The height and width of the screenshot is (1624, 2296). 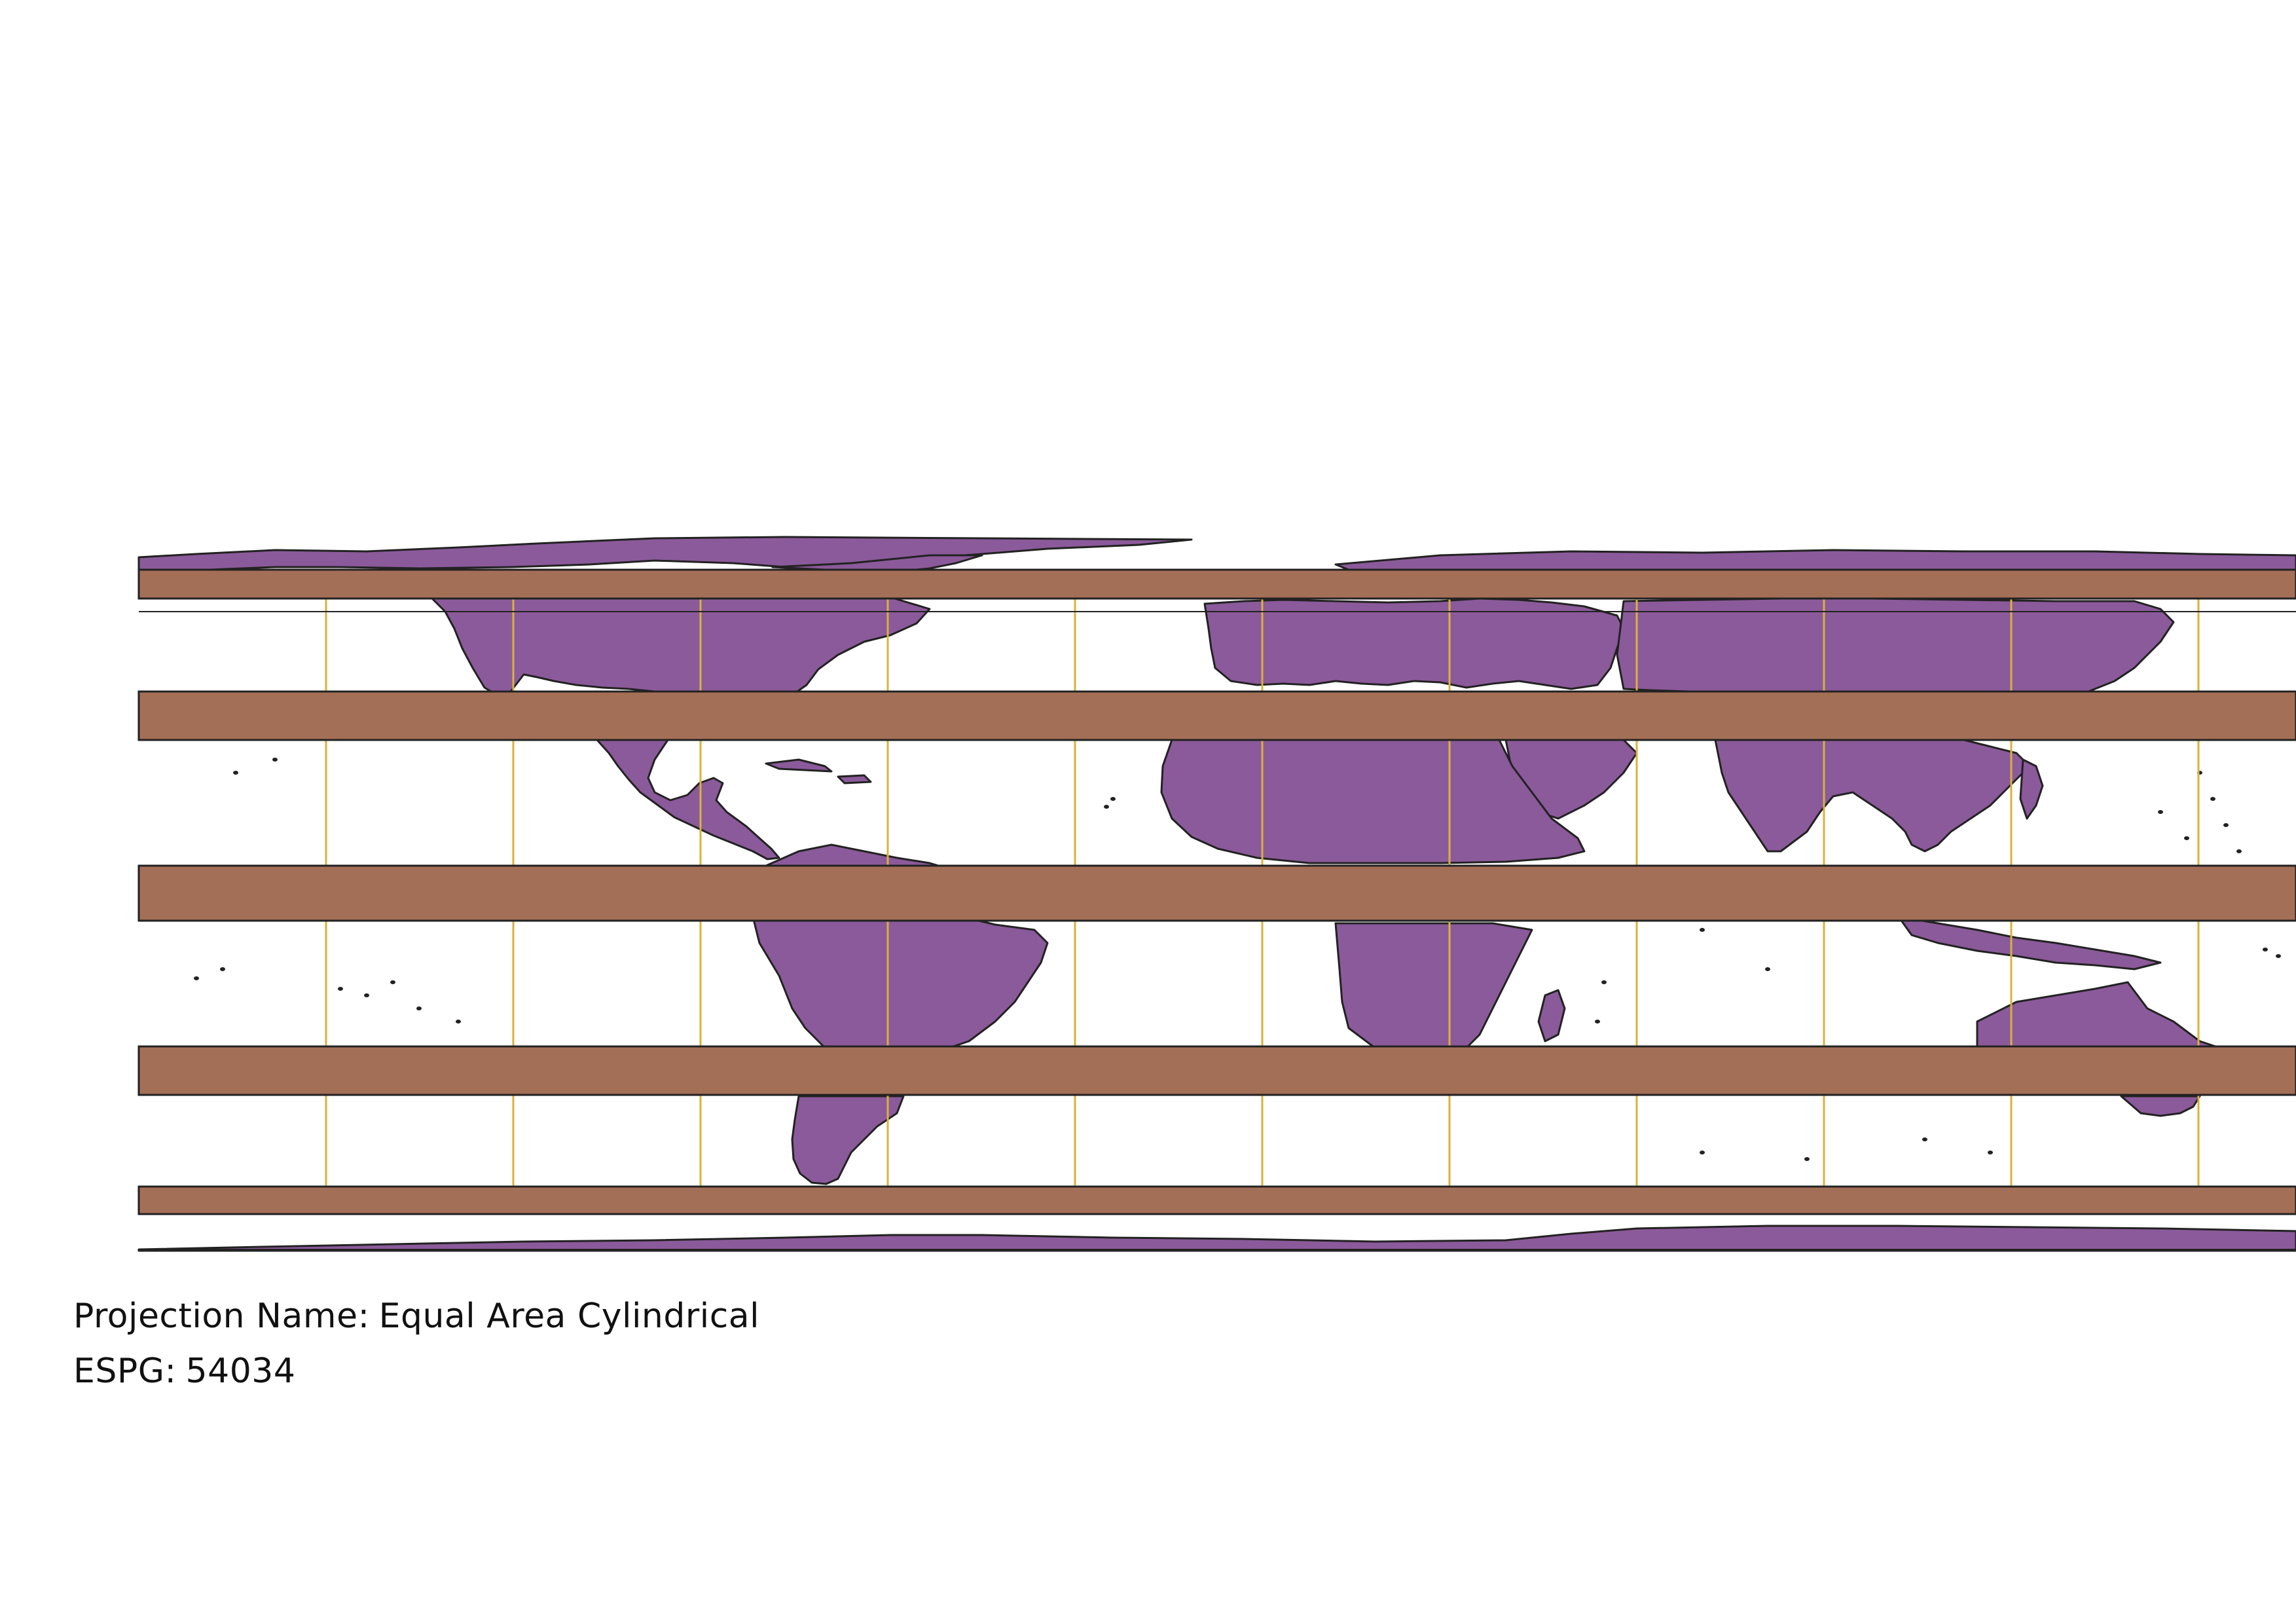 I want to click on projection-name-key: Projection Name:, so click(x=221, y=1316).